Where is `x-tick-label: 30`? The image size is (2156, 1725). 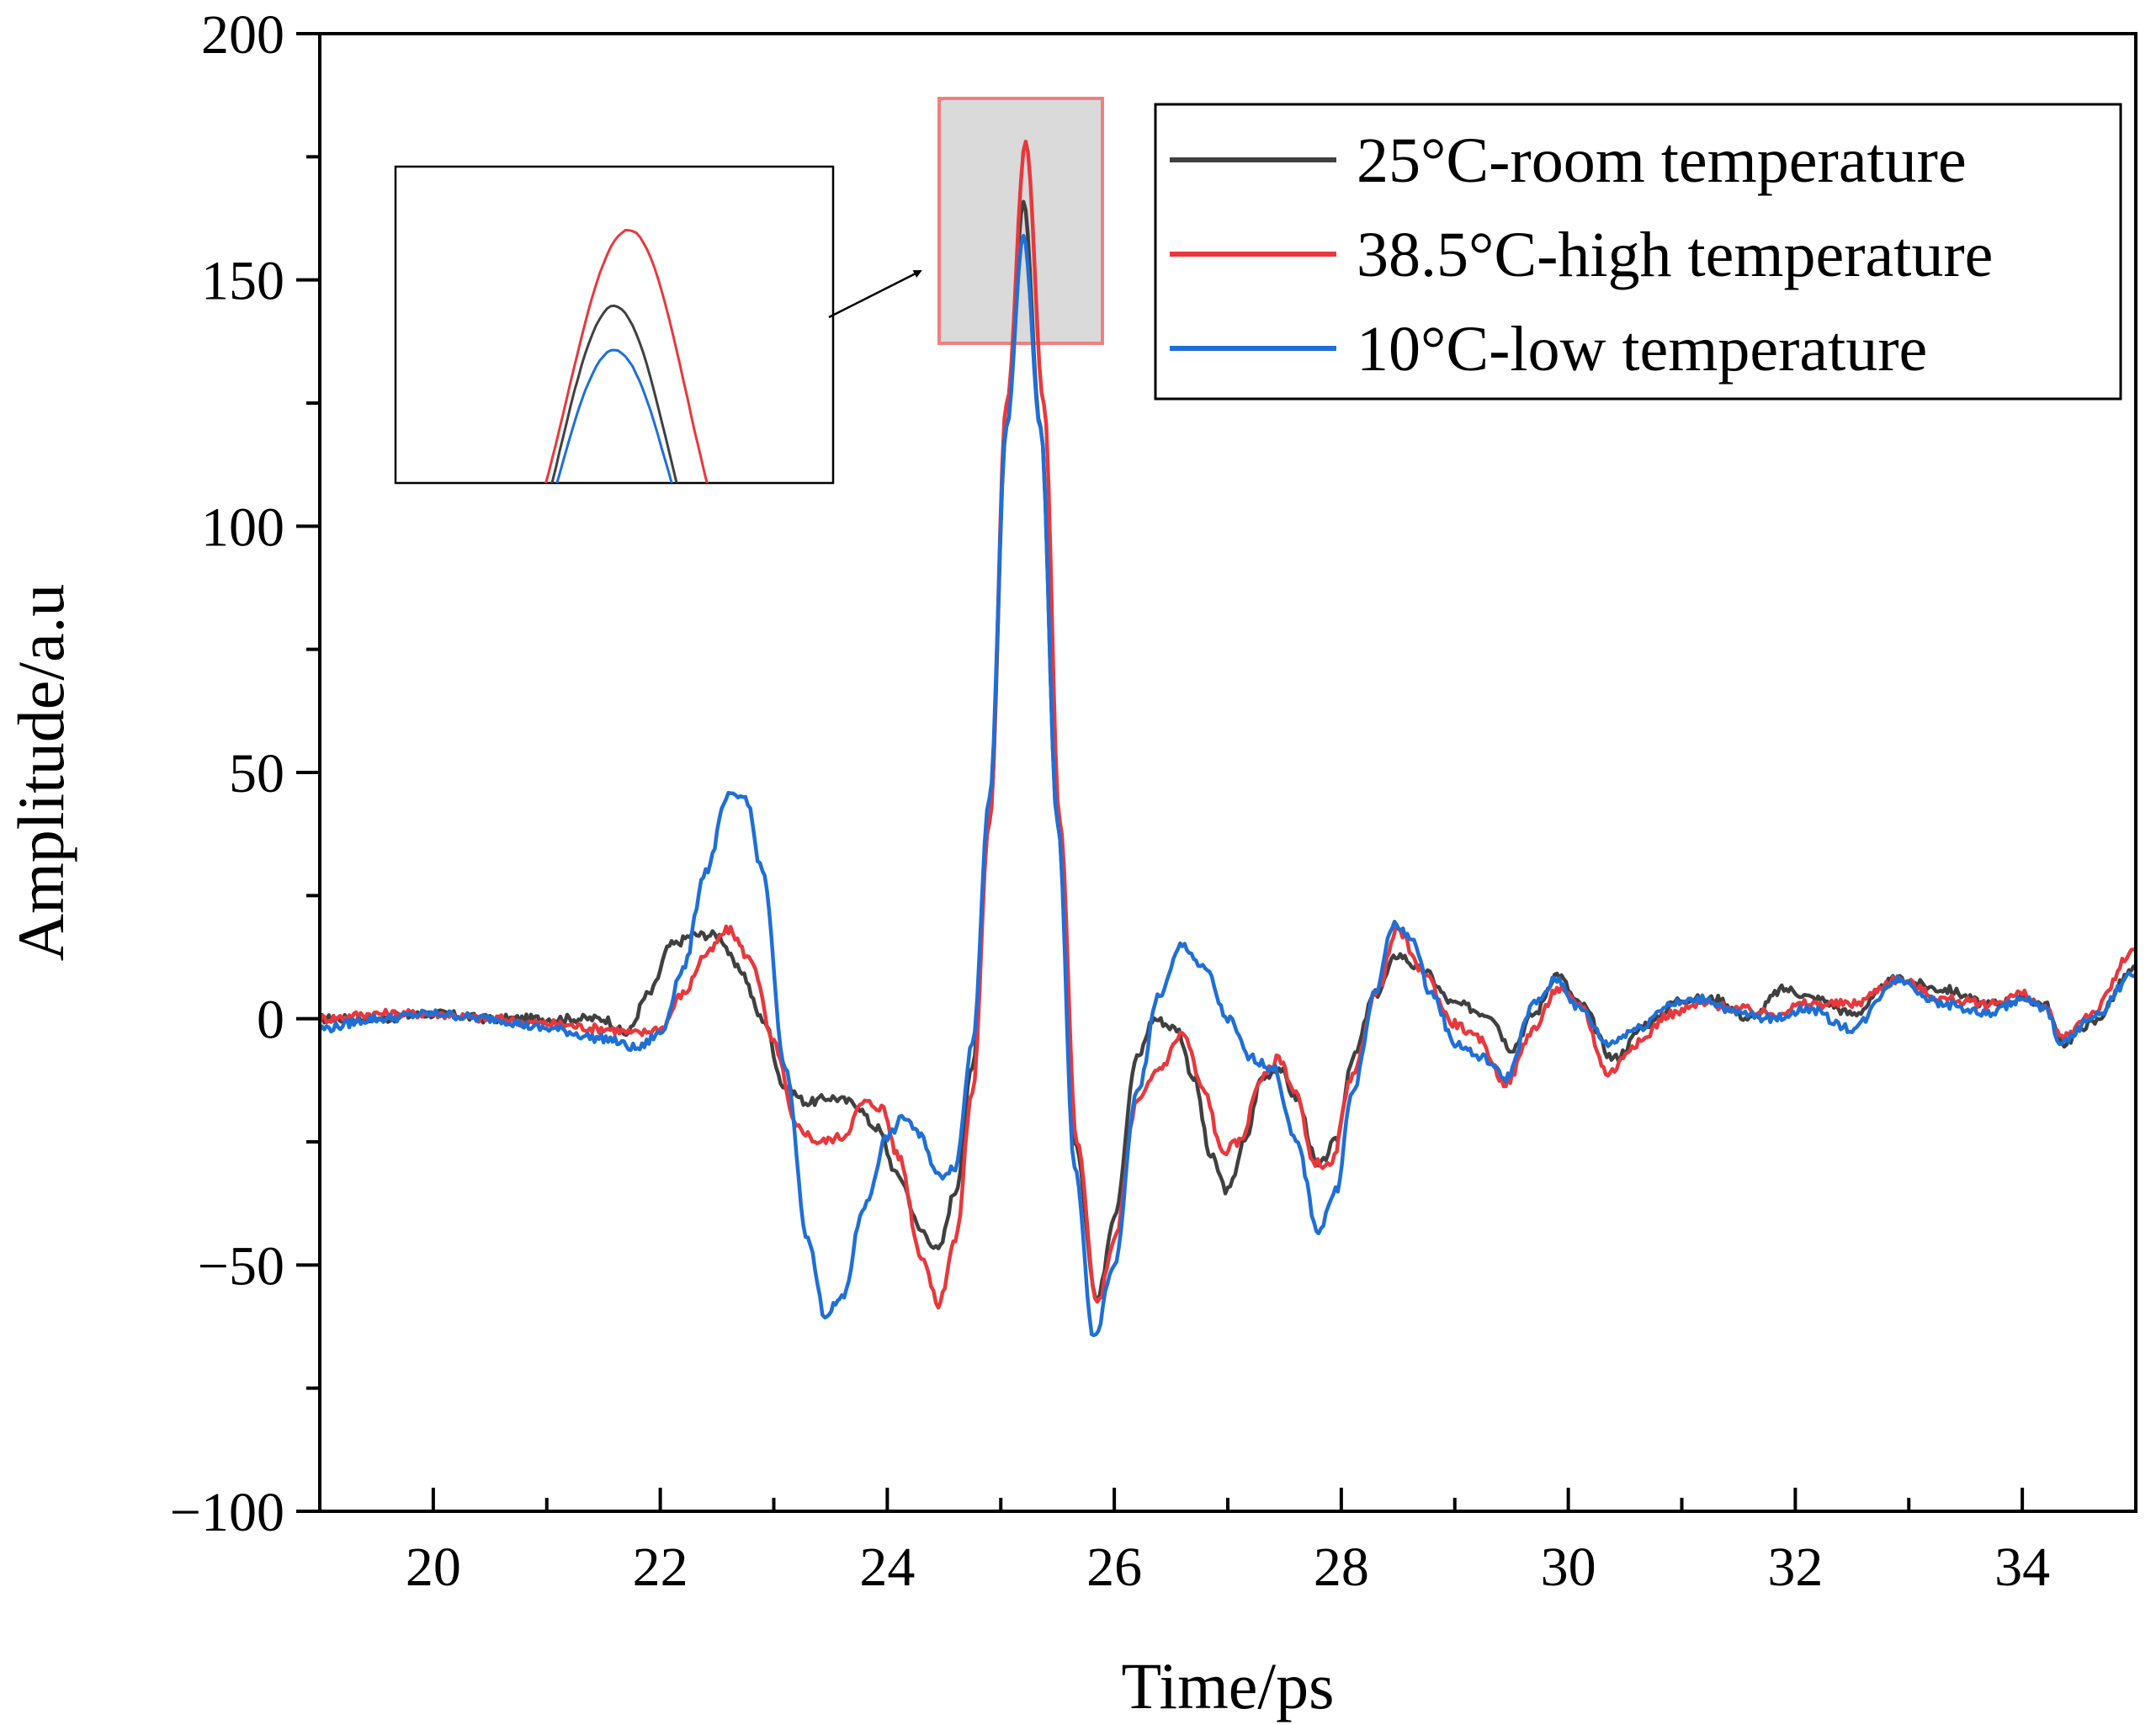
x-tick-label: 30 is located at coordinates (1568, 1567).